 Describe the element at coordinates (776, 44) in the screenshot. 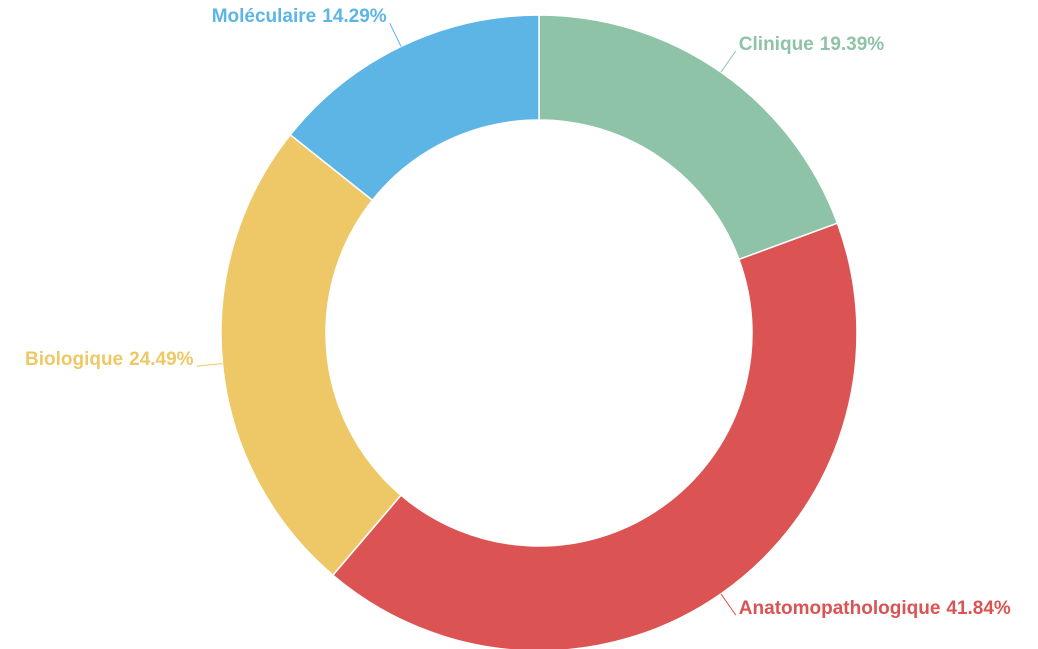

I see `slice-category: Clinique` at that location.